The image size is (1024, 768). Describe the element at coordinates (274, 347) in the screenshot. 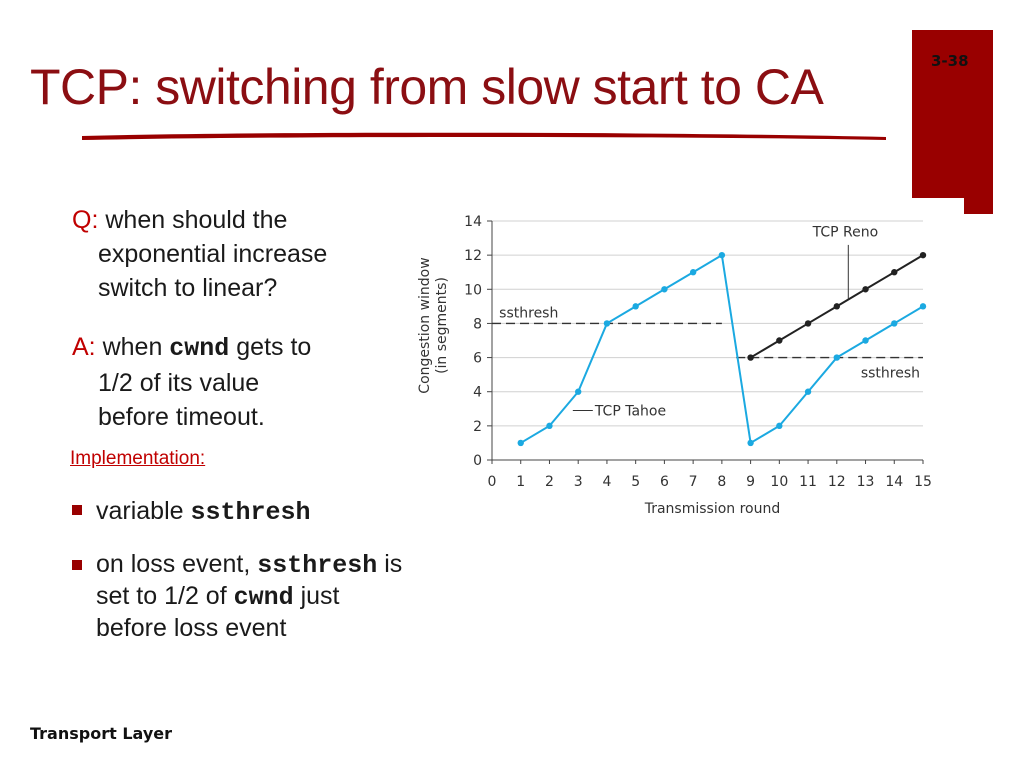

I see `answer-line1-post: gets to` at that location.